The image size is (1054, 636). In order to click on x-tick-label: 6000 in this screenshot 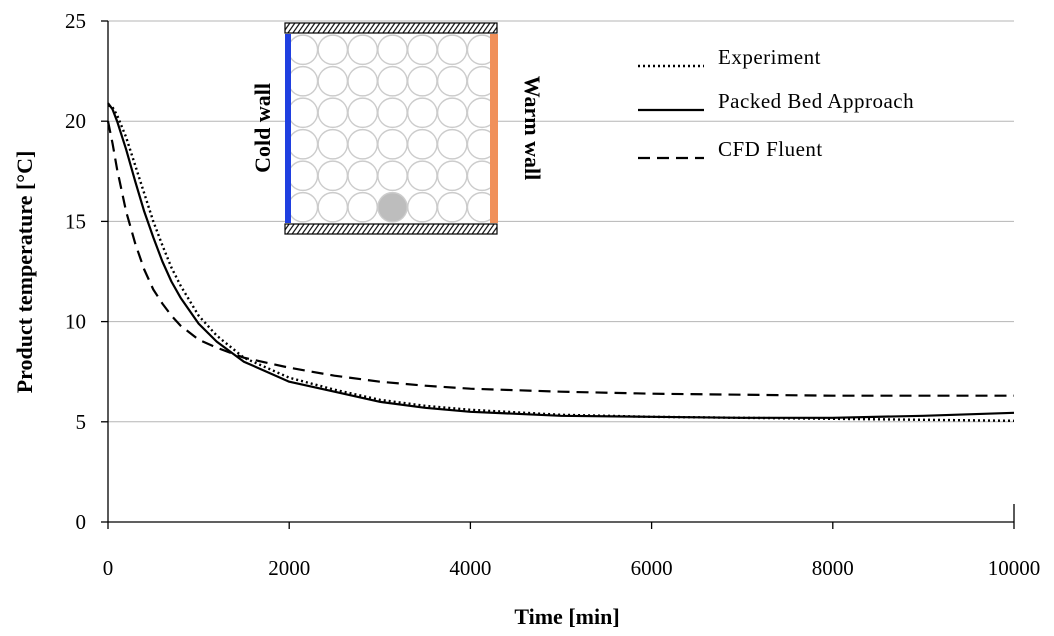, I will do `click(652, 568)`.